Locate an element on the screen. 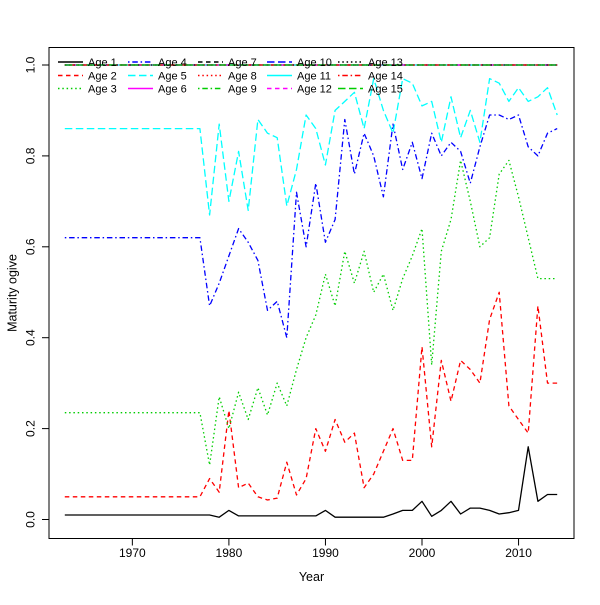  legend-item-age-13: Age 13 is located at coordinates (370, 63).